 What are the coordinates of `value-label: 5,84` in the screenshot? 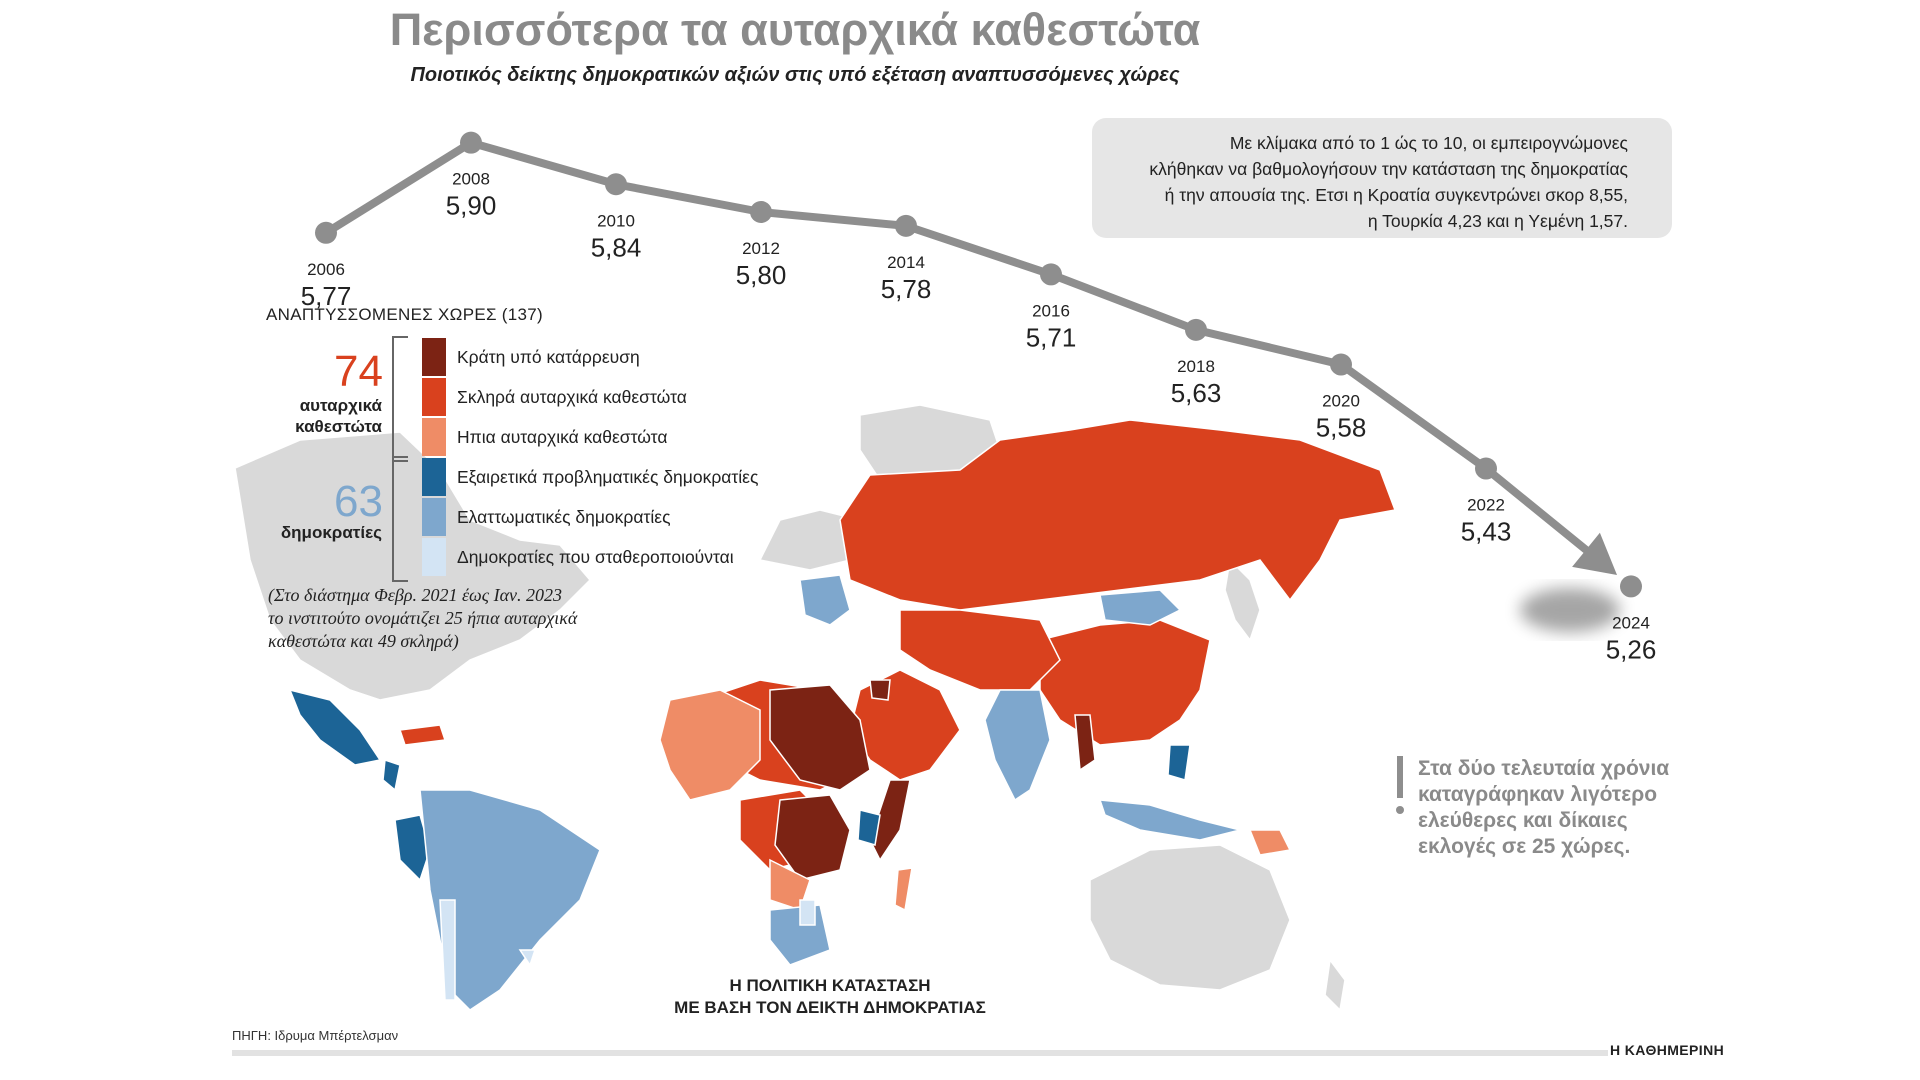 It's located at (616, 247).